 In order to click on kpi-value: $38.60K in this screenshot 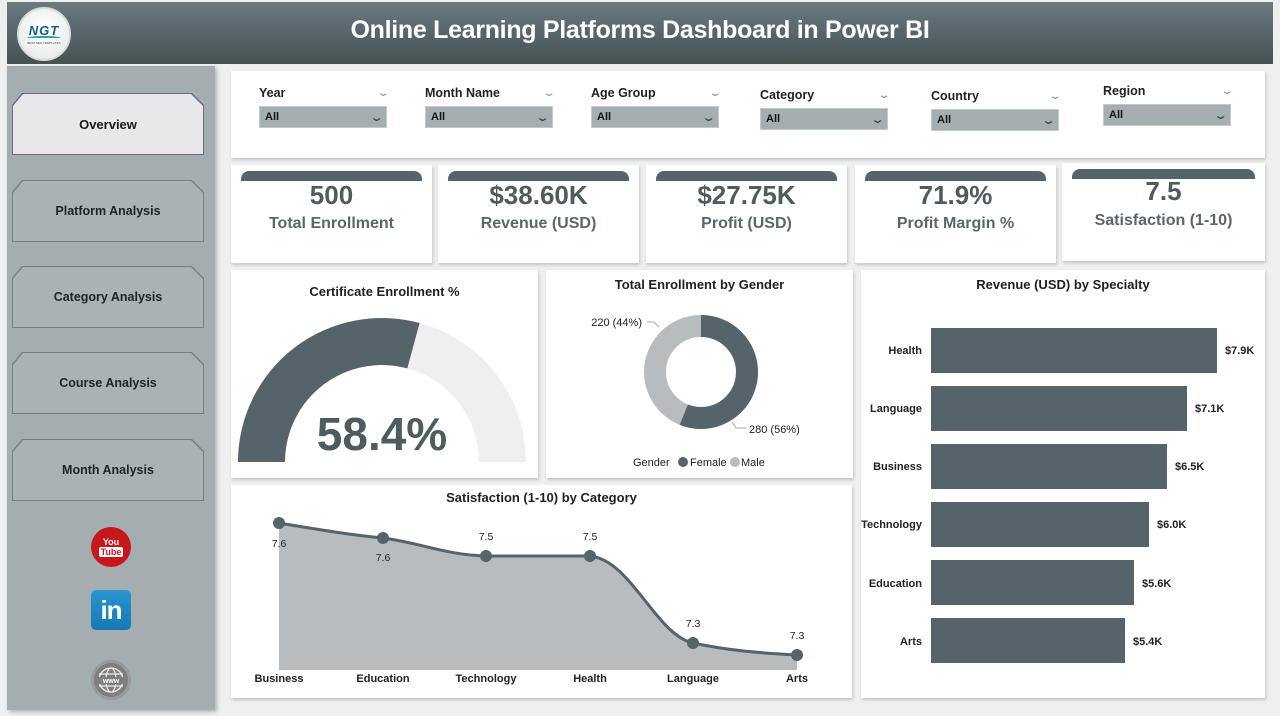, I will do `click(538, 195)`.